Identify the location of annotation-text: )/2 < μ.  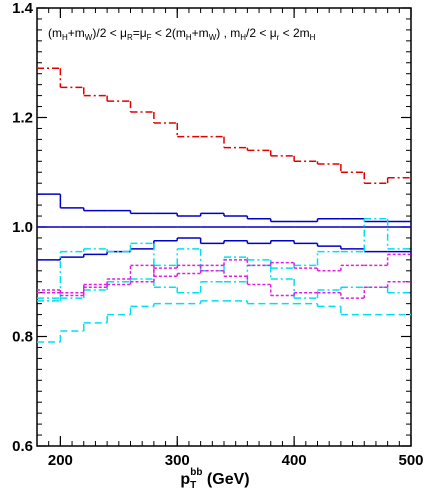
(109, 33).